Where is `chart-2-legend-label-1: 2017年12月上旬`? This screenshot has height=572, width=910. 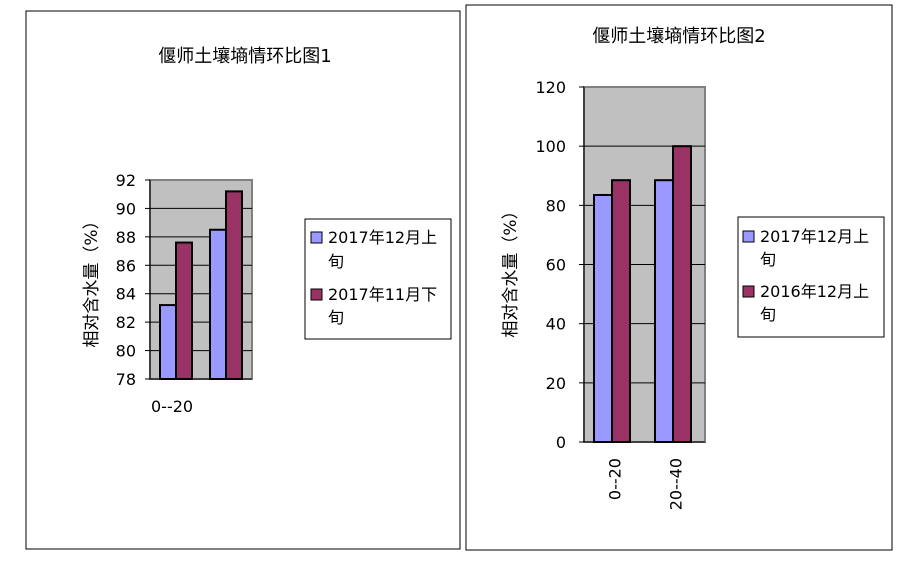
chart-2-legend-label-1: 2017年12月上旬 is located at coordinates (814, 248).